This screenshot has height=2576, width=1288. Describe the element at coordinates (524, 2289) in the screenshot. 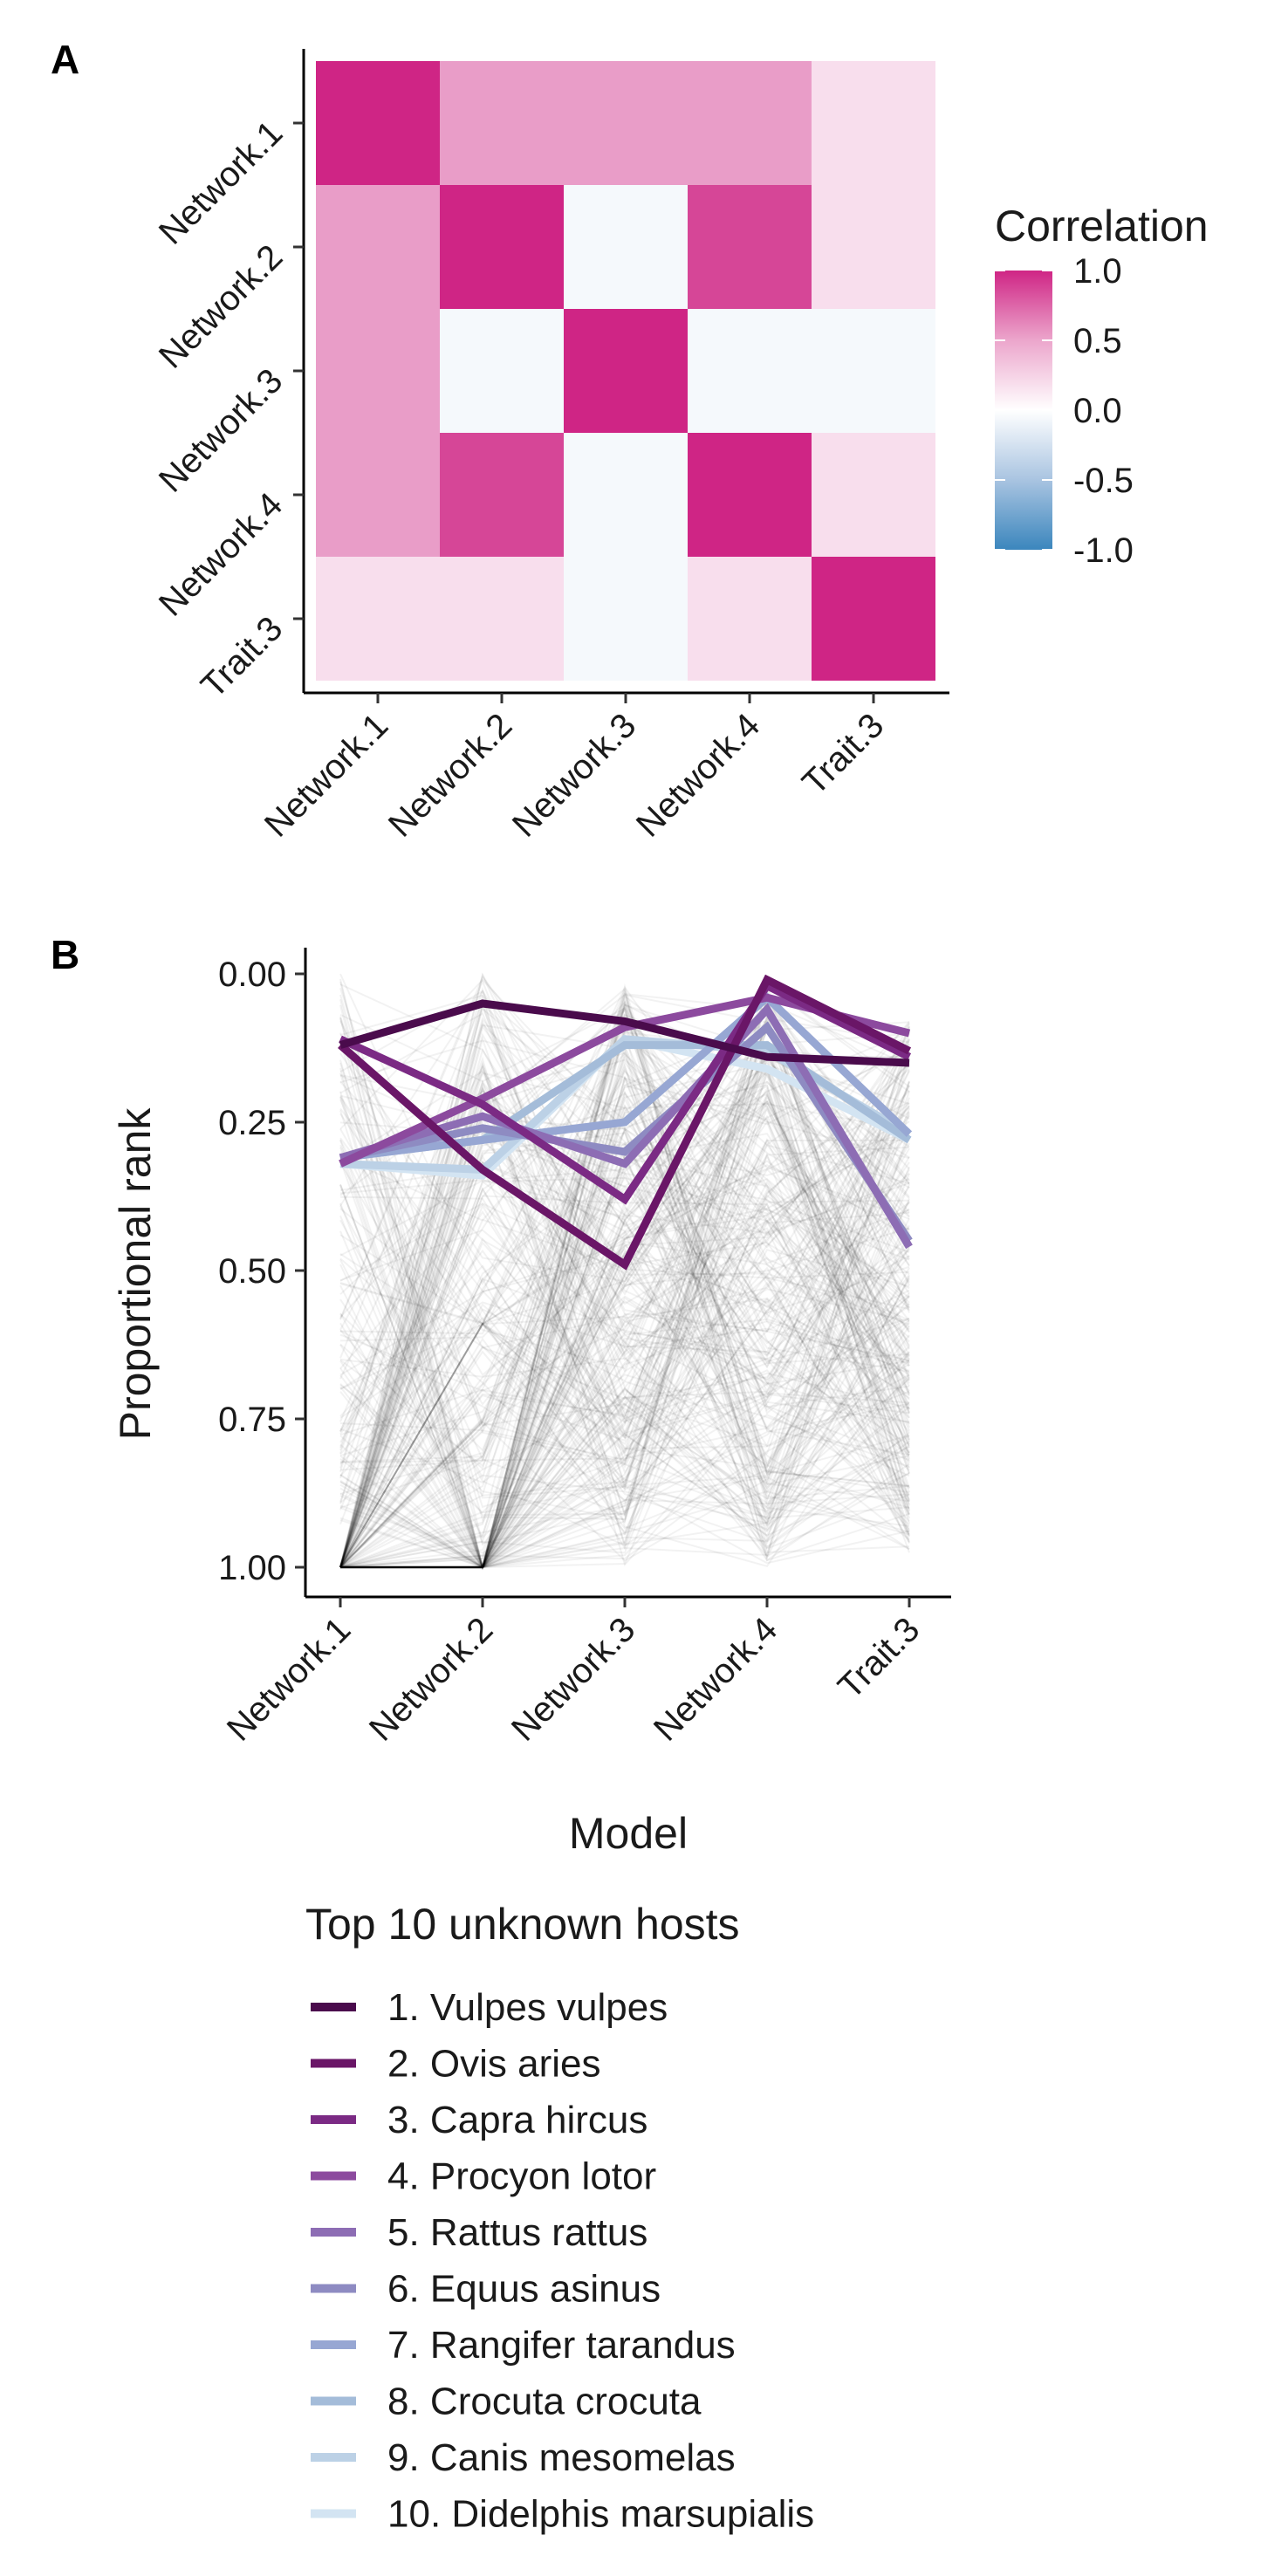

I see `legend-label-6-equus-asinus: 6. Equus asinus` at that location.